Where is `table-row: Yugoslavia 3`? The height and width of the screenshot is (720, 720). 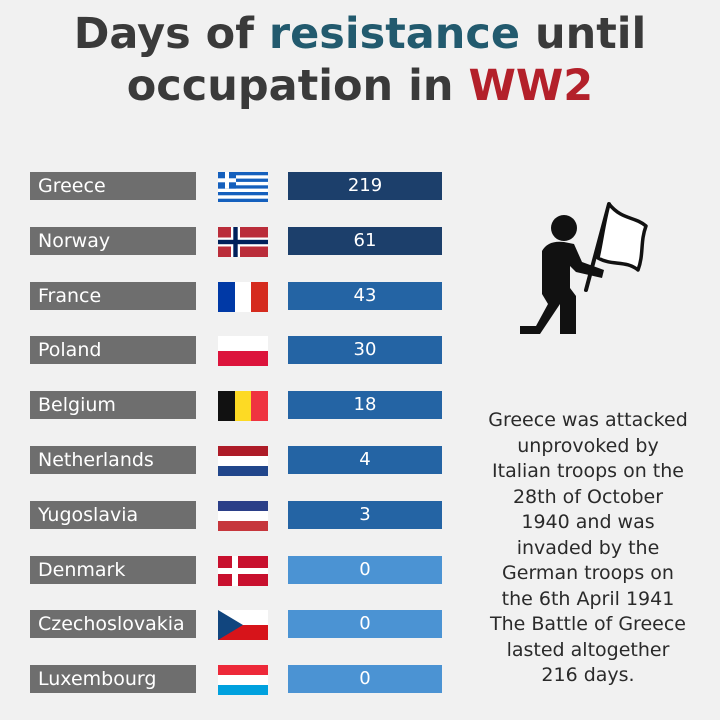 table-row: Yugoslavia 3 is located at coordinates (240, 516).